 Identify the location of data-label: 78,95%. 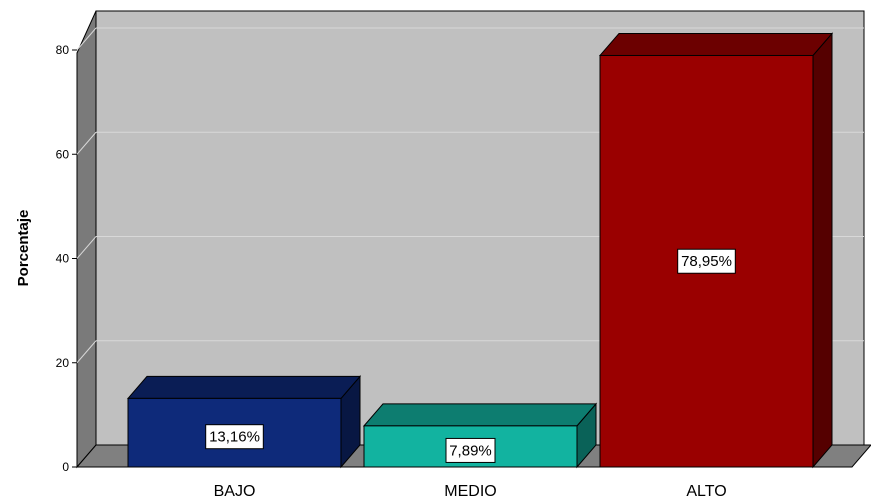
(706, 261).